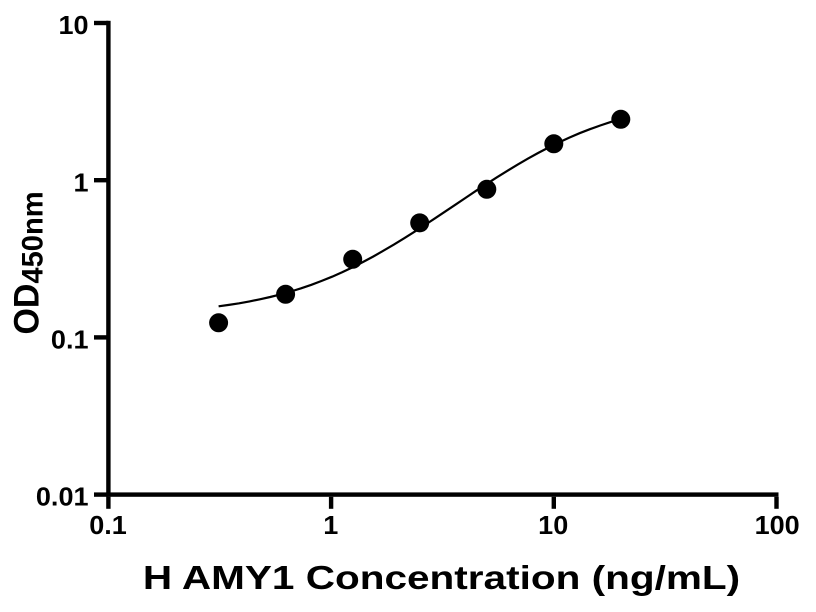 Image resolution: width=816 pixels, height=612 pixels. What do you see at coordinates (62, 496) in the screenshot?
I see `svg-text: 0.01` at bounding box center [62, 496].